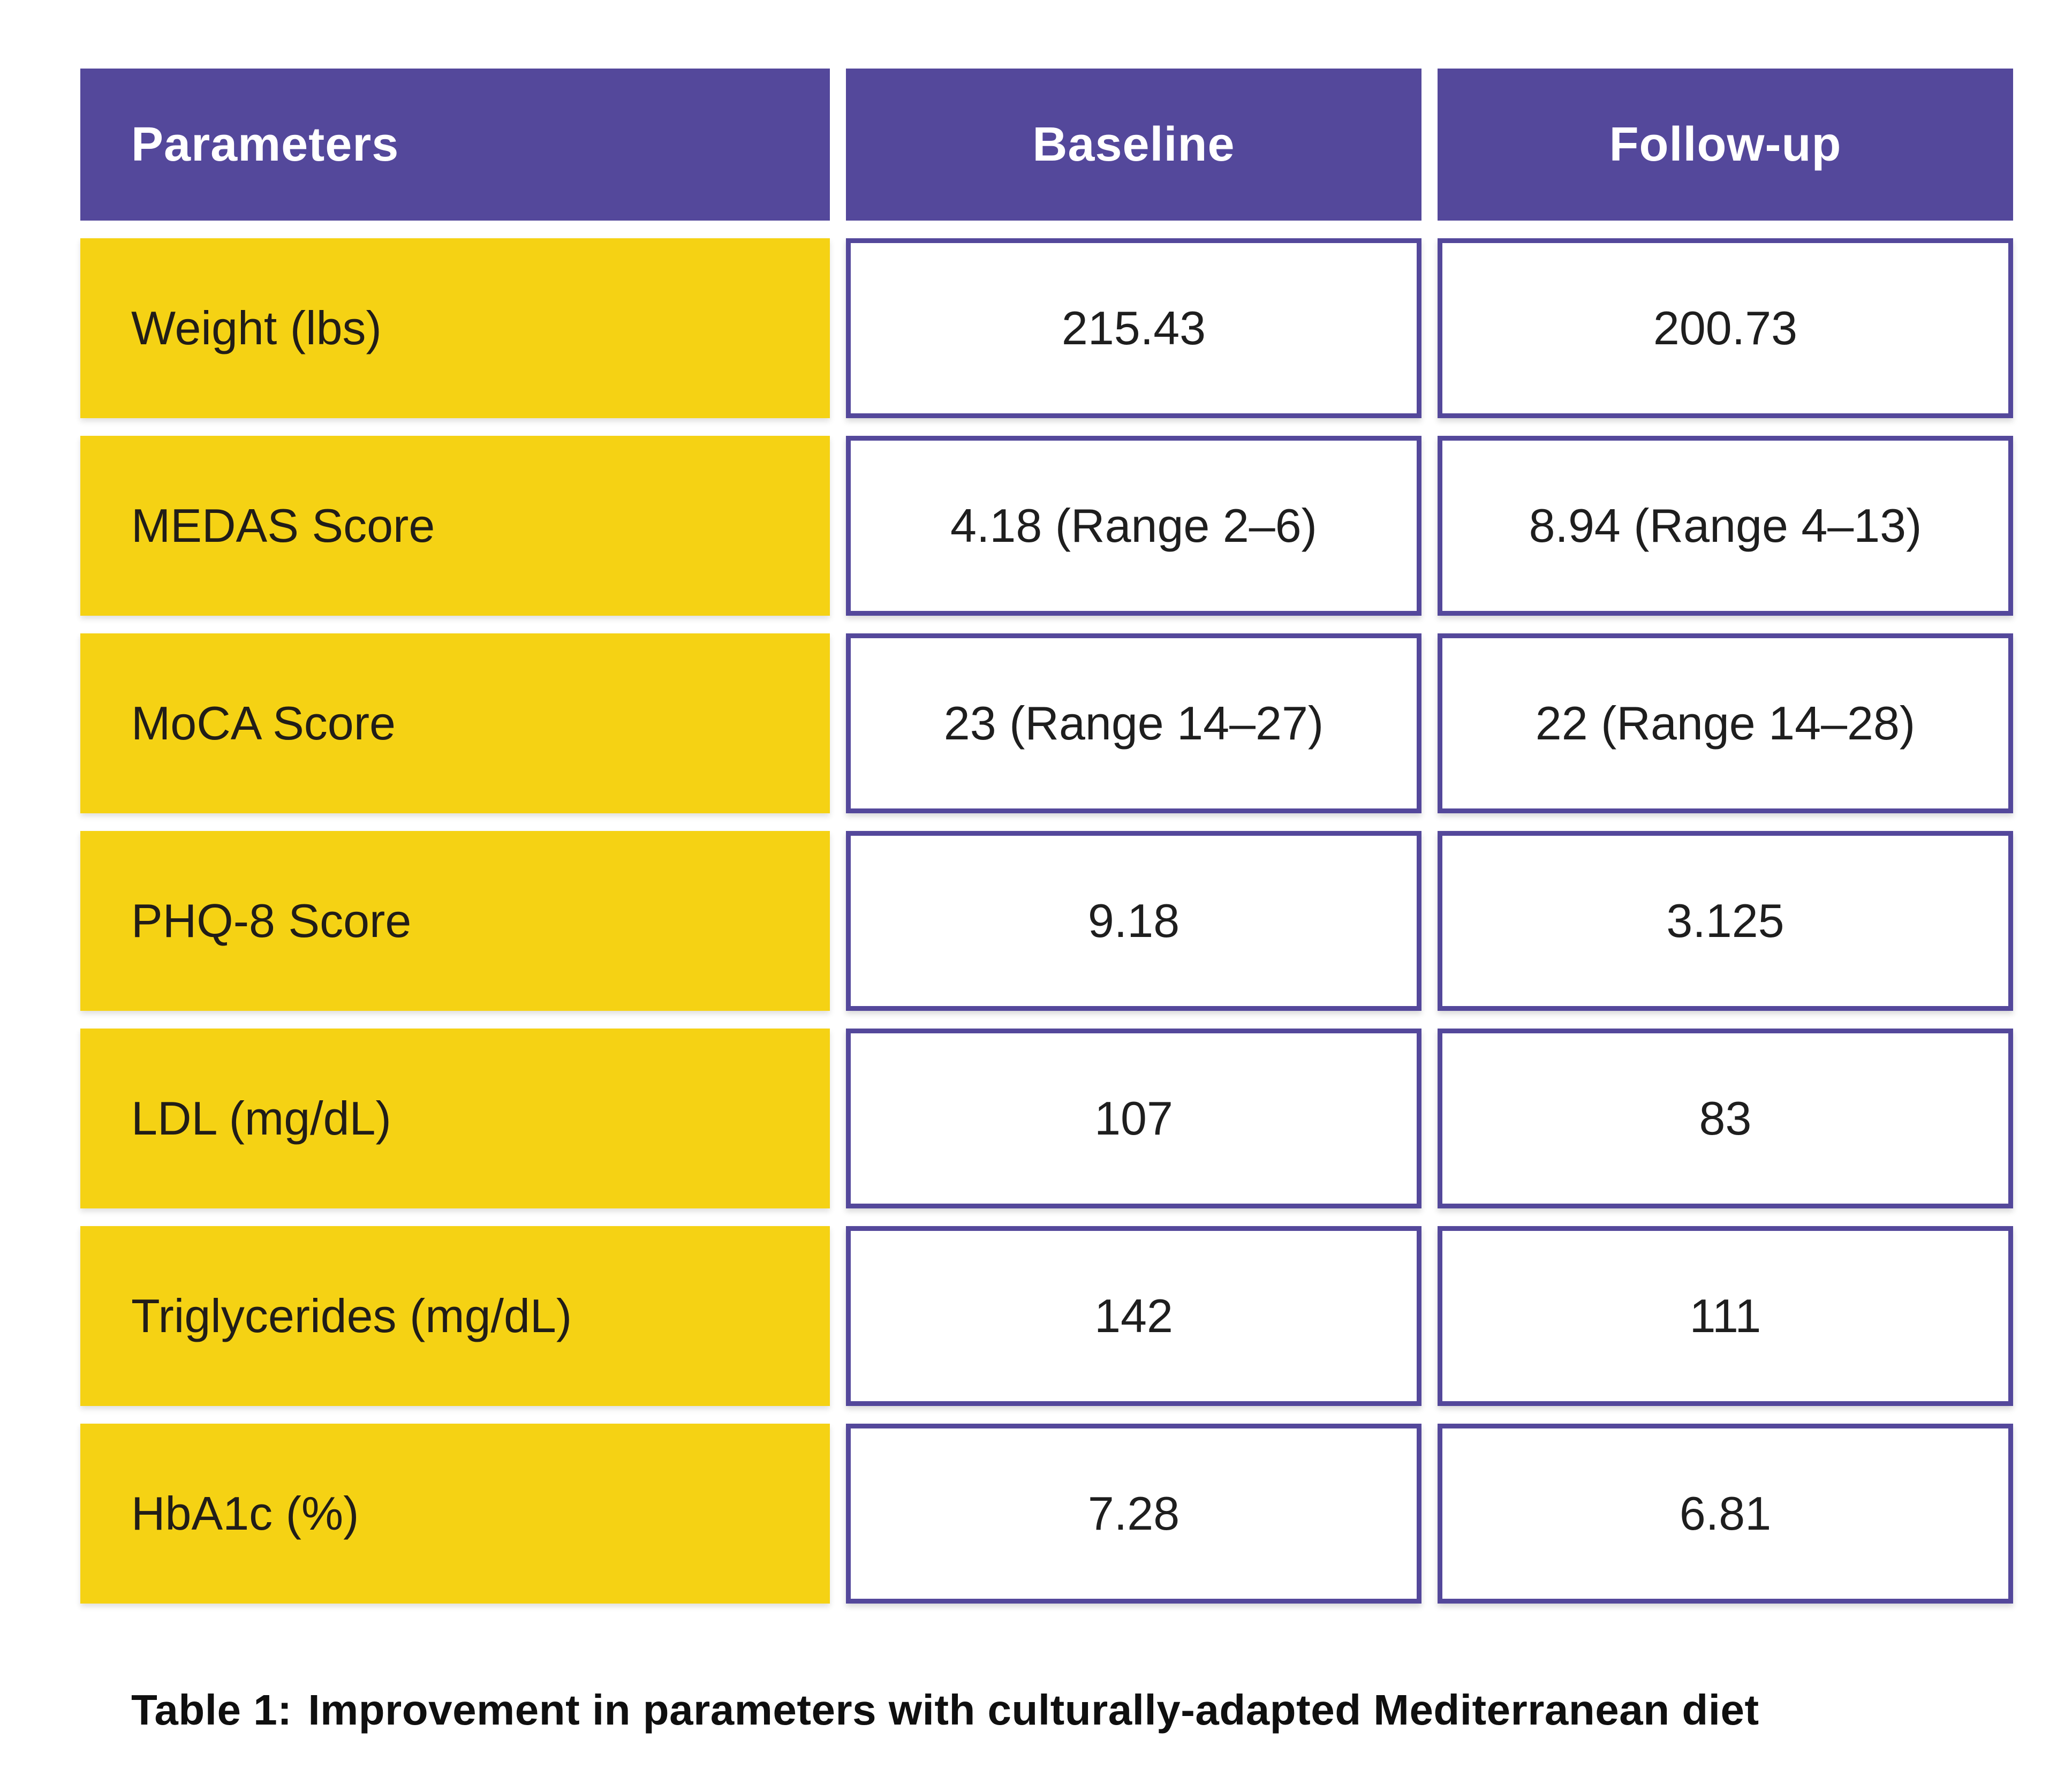  What do you see at coordinates (1726, 921) in the screenshot?
I see `followup-value-phq8: 3.125` at bounding box center [1726, 921].